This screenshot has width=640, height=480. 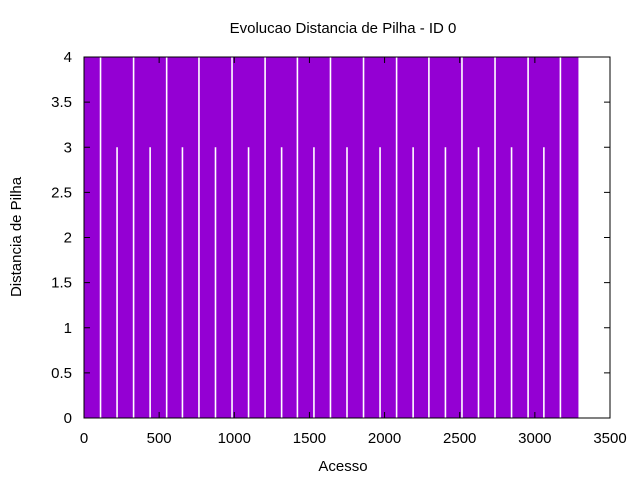 What do you see at coordinates (68, 57) in the screenshot?
I see `y-tick-label: 4` at bounding box center [68, 57].